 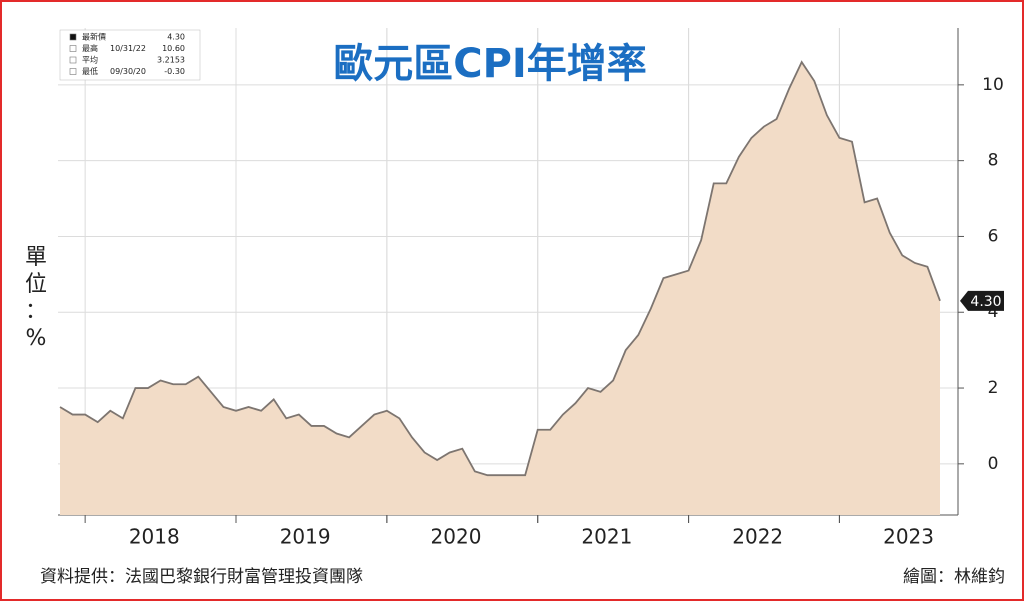 What do you see at coordinates (757, 537) in the screenshot?
I see `x-tick-label: 2022` at bounding box center [757, 537].